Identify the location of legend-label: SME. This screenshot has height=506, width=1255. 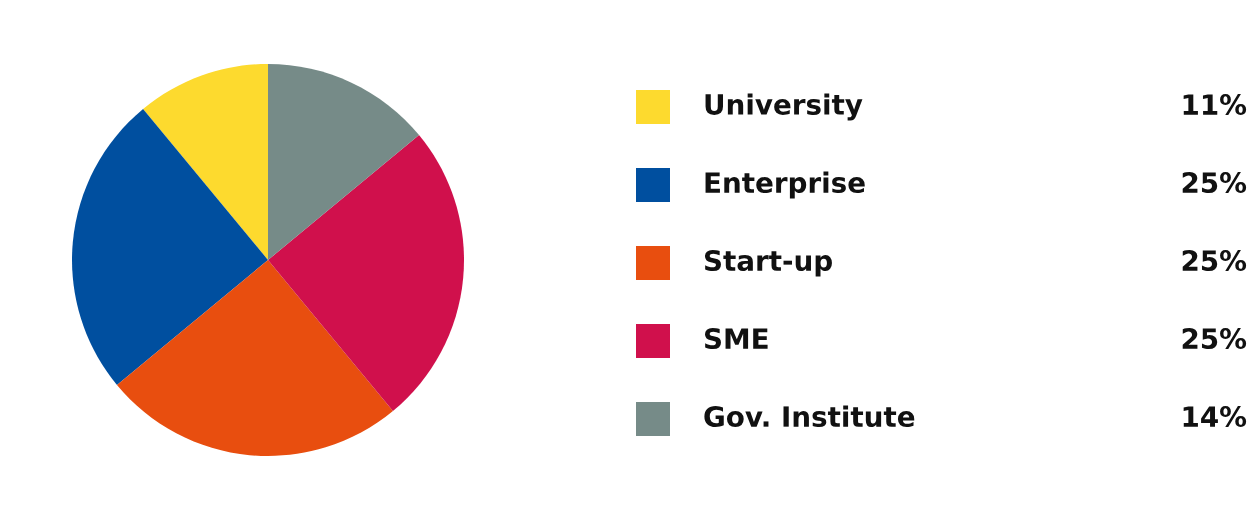
(736, 339).